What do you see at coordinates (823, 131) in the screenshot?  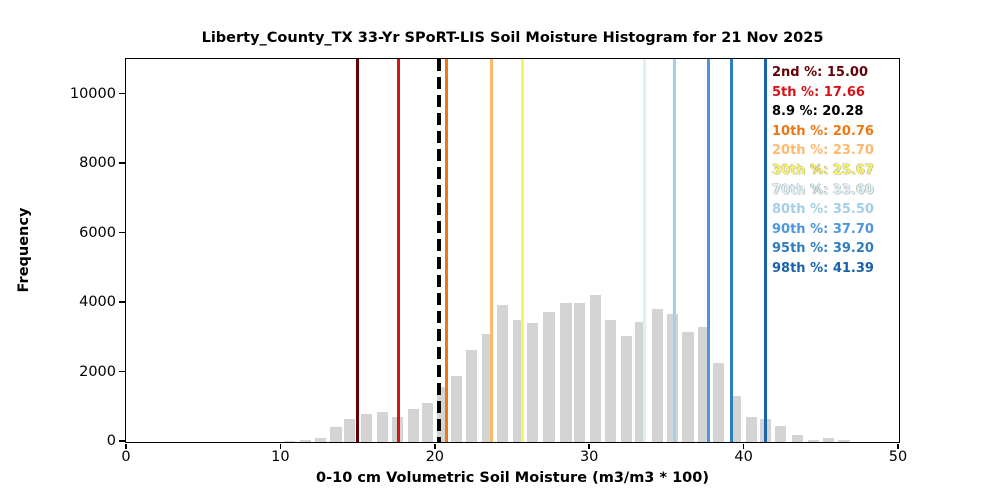 I see `legend-entry: 10th %: 20.76` at bounding box center [823, 131].